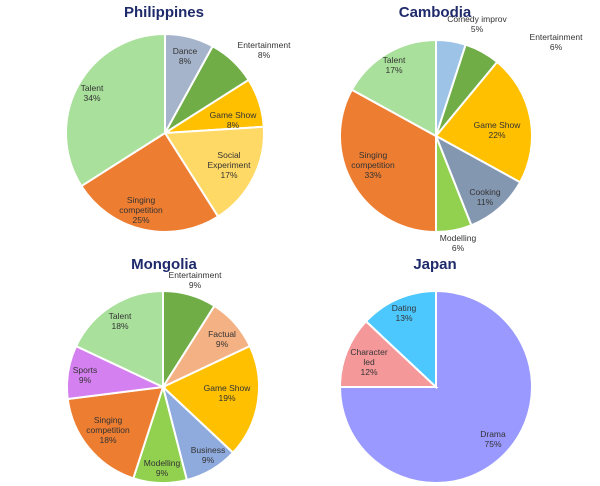 The height and width of the screenshot is (486, 600). Describe the element at coordinates (404, 313) in the screenshot. I see `data-label-japan-dating: Dating 13%` at that location.